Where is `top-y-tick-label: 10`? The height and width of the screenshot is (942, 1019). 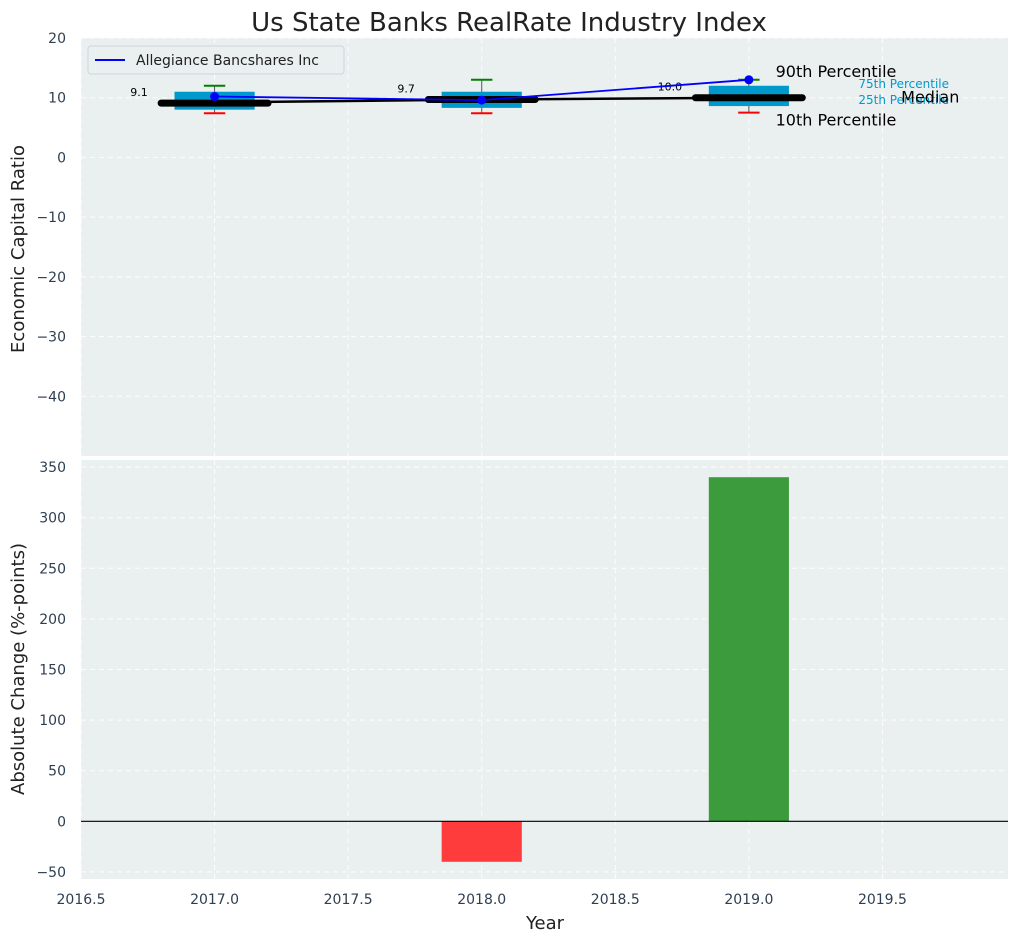 top-y-tick-label: 10 is located at coordinates (57, 99).